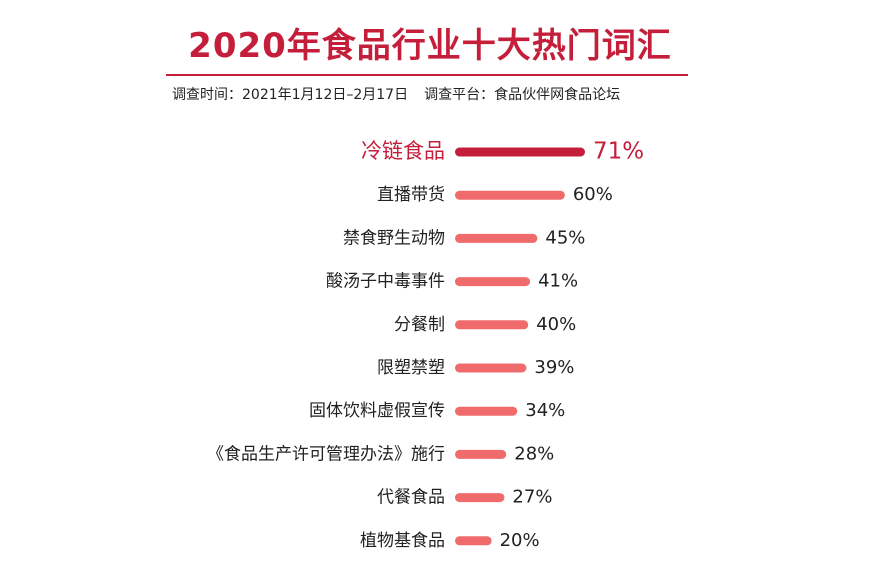 This screenshot has height=570, width=890. What do you see at coordinates (411, 498) in the screenshot?
I see `category-label: 代餐食品` at bounding box center [411, 498].